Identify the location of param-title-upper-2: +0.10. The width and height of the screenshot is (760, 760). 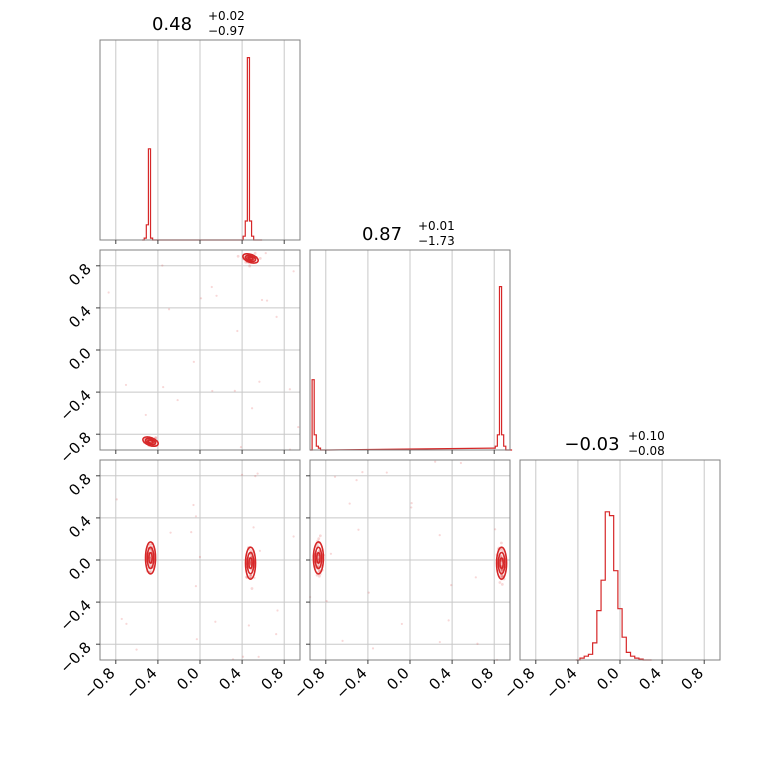
(646, 436).